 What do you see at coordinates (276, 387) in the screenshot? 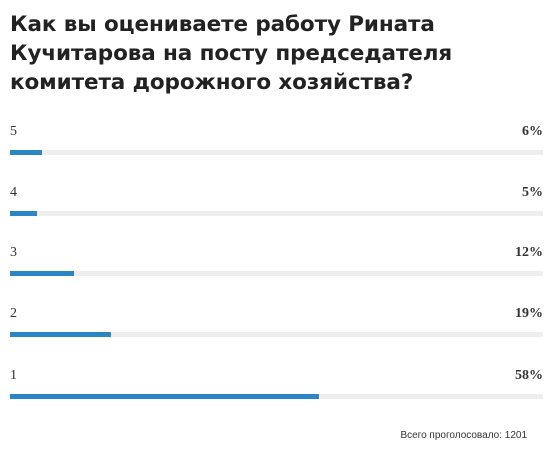
I see `poll-option-1: 1 58%` at bounding box center [276, 387].